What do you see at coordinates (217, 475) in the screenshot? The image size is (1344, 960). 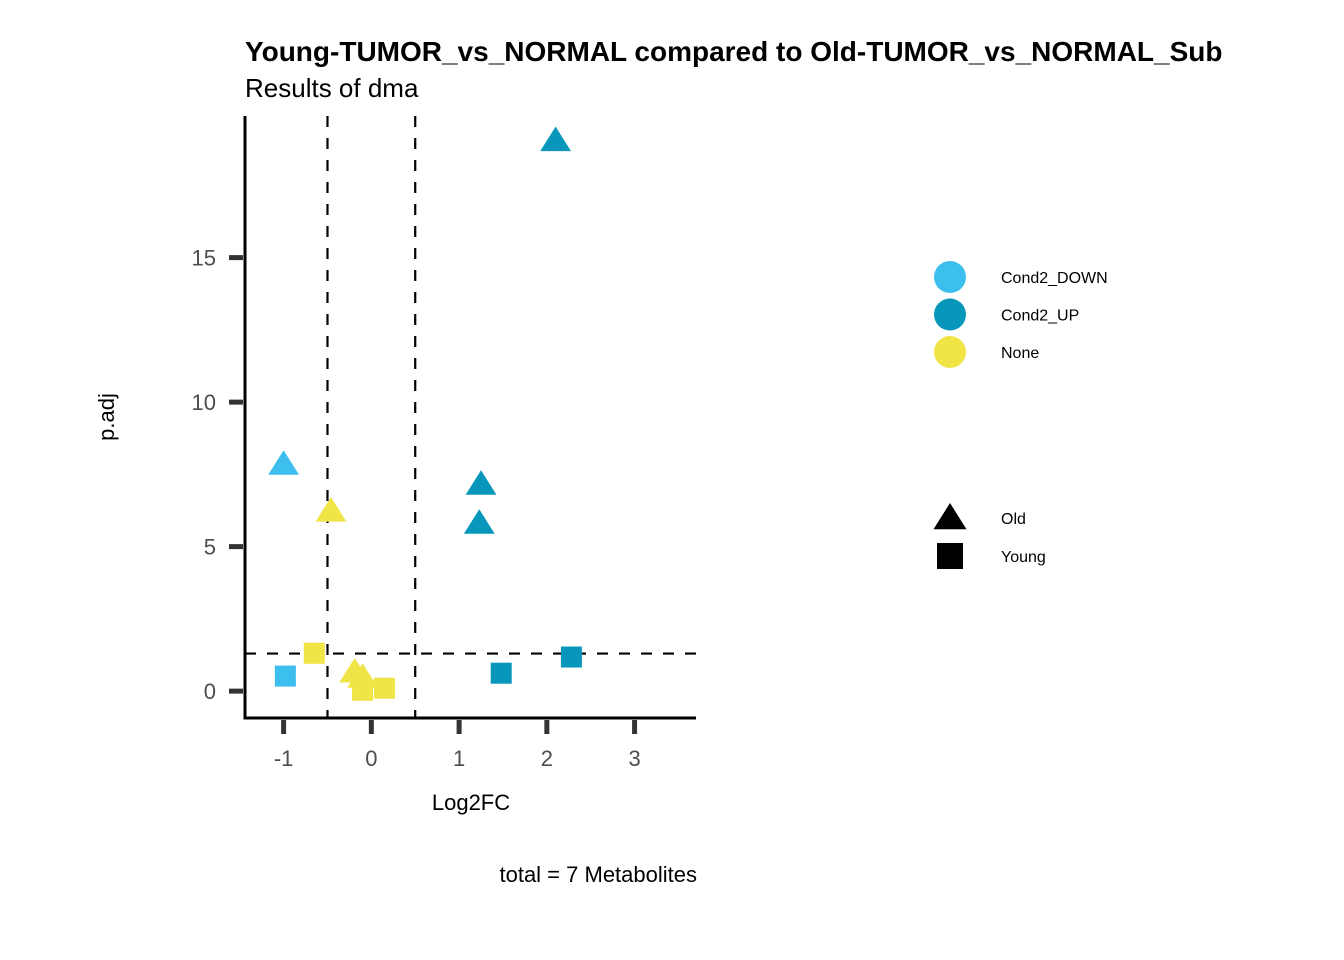 I see `y-axis-ticks: 0 5 10 15` at bounding box center [217, 475].